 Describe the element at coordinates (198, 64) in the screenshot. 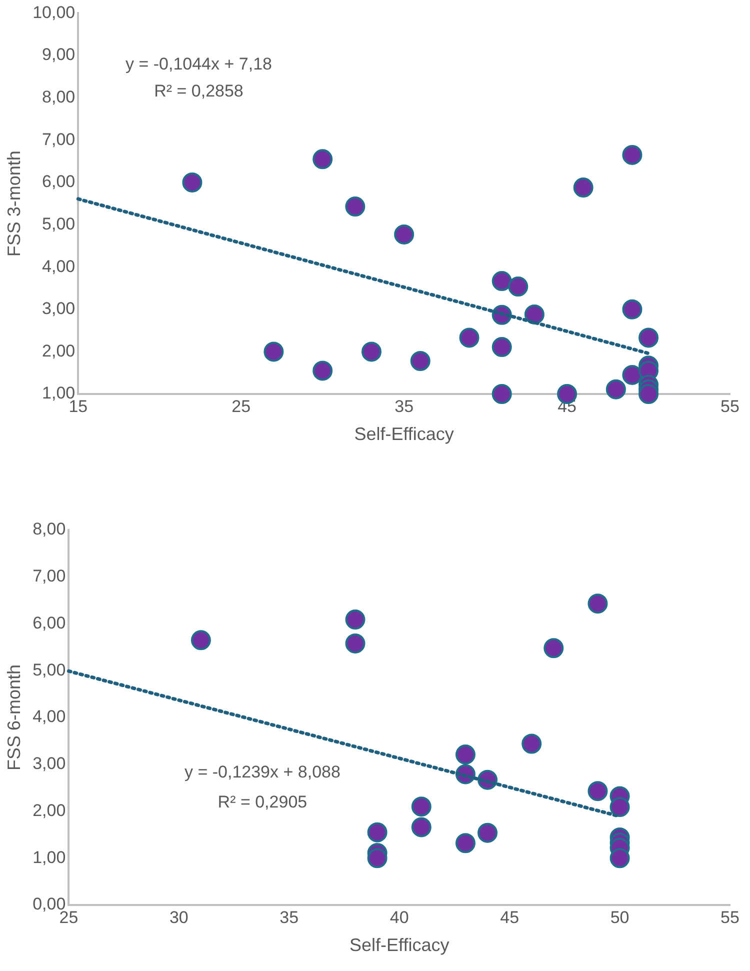

I see `annotation: y = -0,1044x + 7,18` at that location.